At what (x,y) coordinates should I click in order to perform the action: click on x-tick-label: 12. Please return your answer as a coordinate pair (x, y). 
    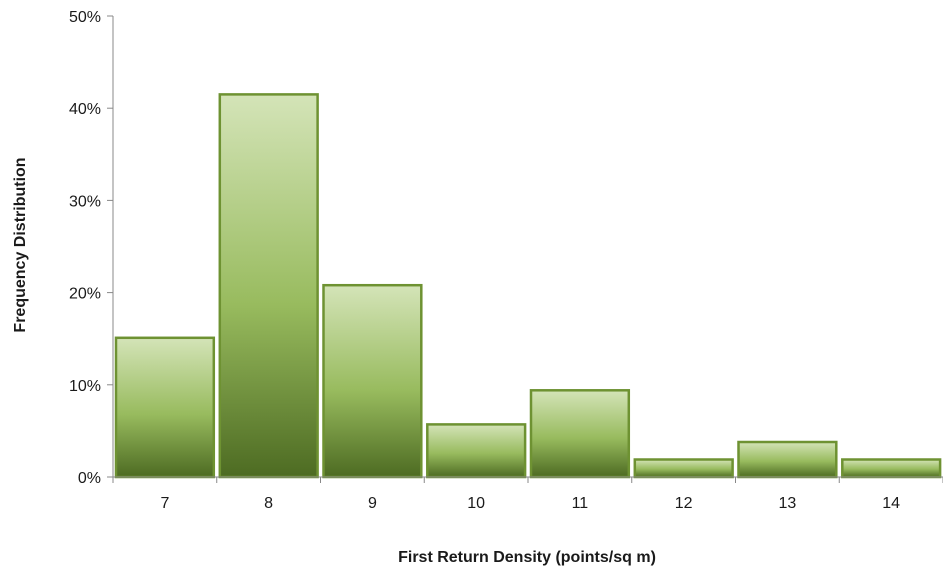
    Looking at the image, I should click on (684, 503).